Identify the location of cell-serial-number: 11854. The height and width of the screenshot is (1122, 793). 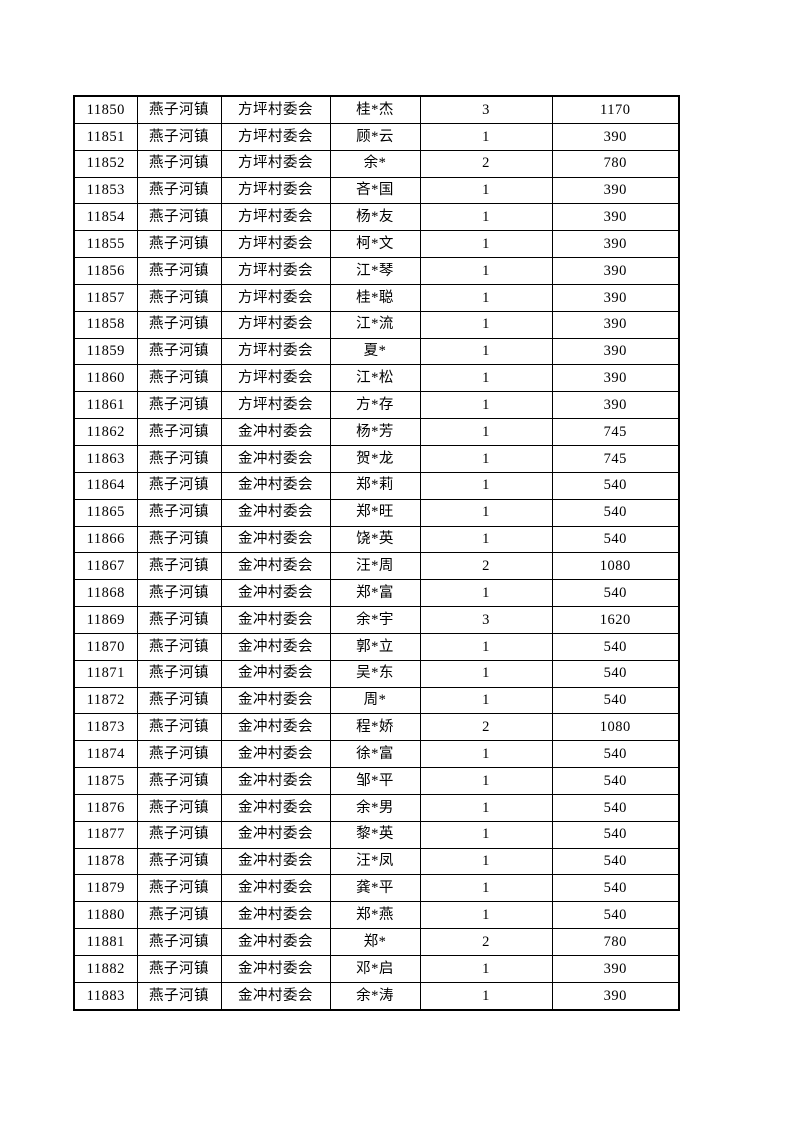
(105, 217).